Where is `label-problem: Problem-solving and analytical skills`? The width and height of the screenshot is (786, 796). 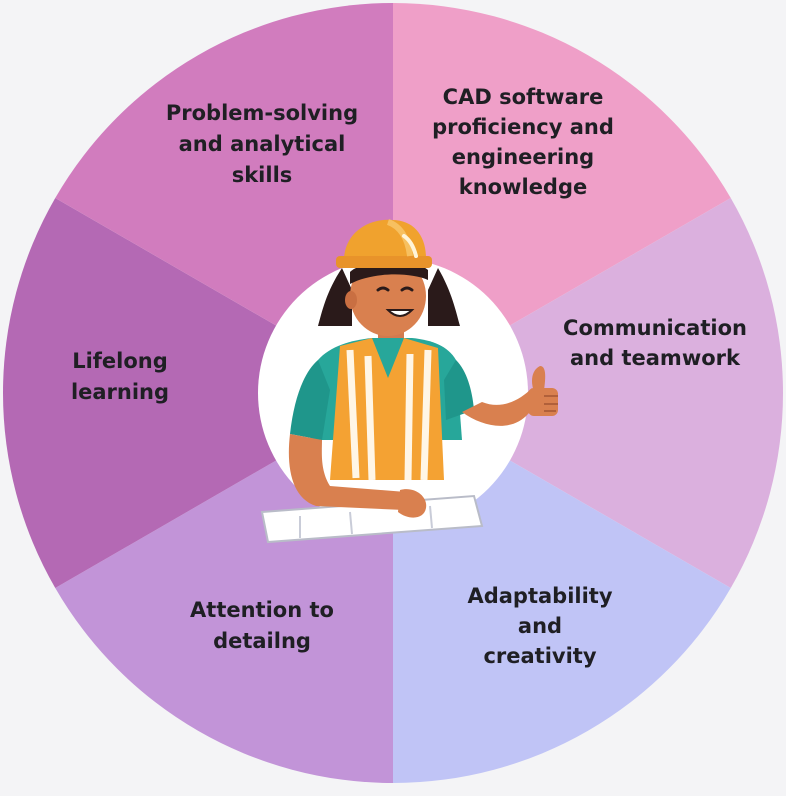
label-problem: Problem-solving and analytical skills is located at coordinates (262, 144).